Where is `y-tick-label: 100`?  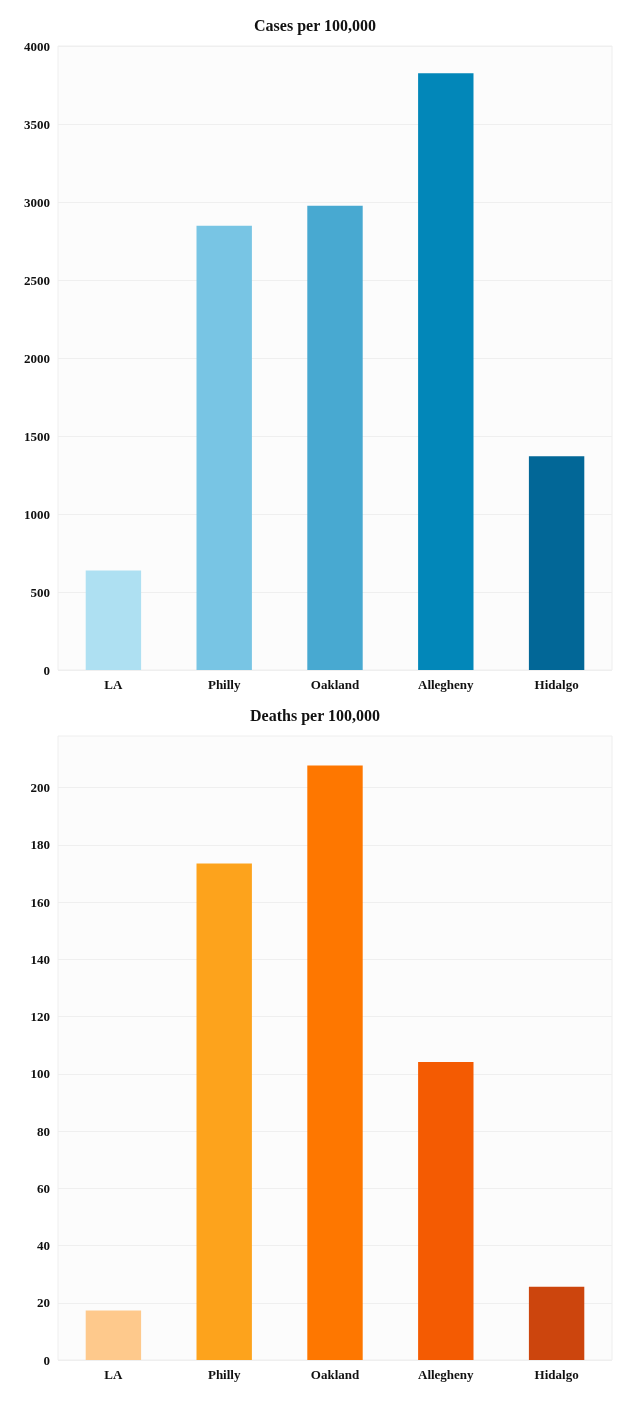
y-tick-label: 100 is located at coordinates (40, 1074).